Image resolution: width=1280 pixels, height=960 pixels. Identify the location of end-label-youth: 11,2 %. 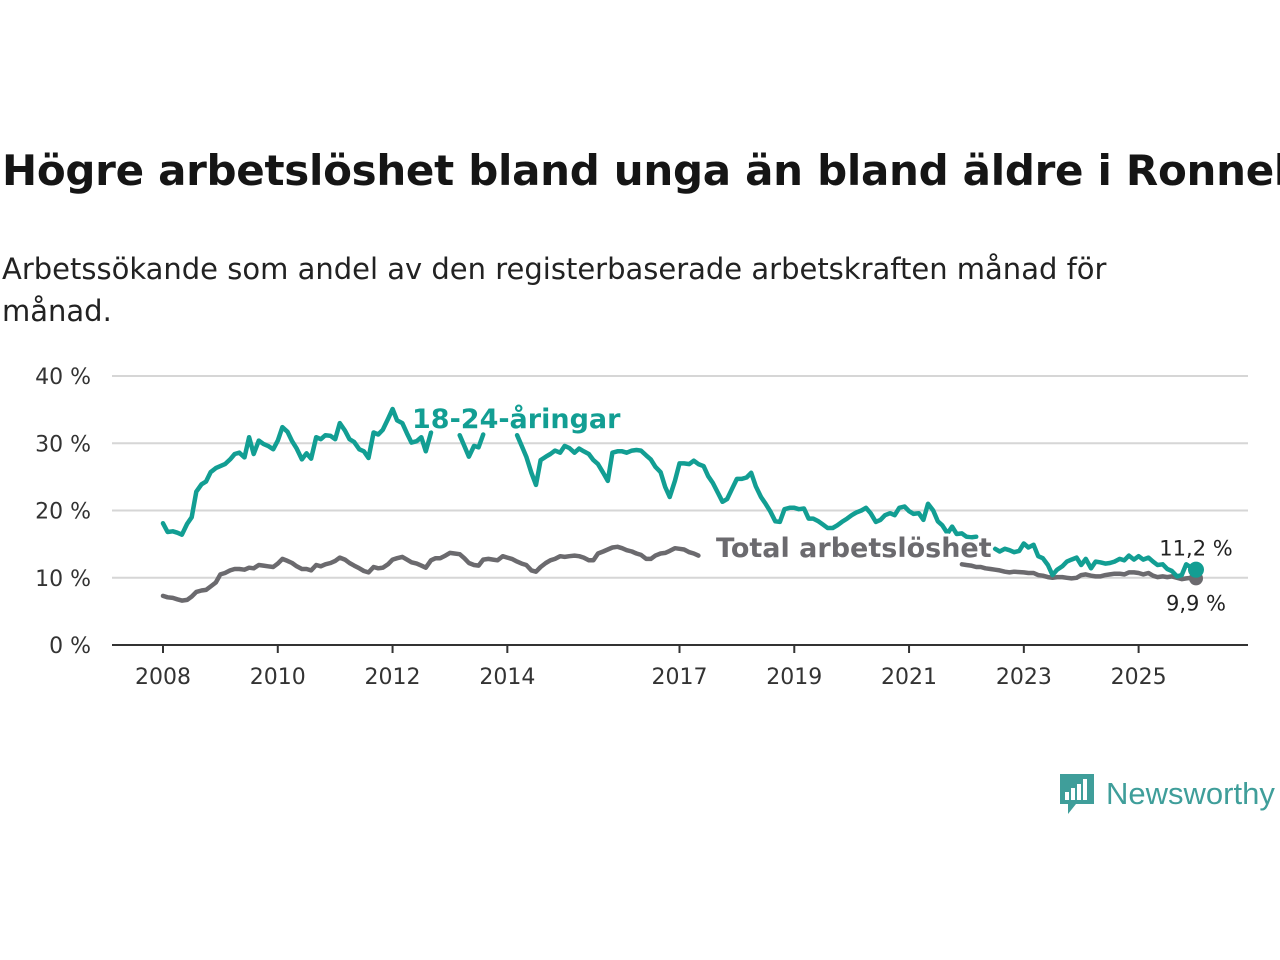
(1195, 549).